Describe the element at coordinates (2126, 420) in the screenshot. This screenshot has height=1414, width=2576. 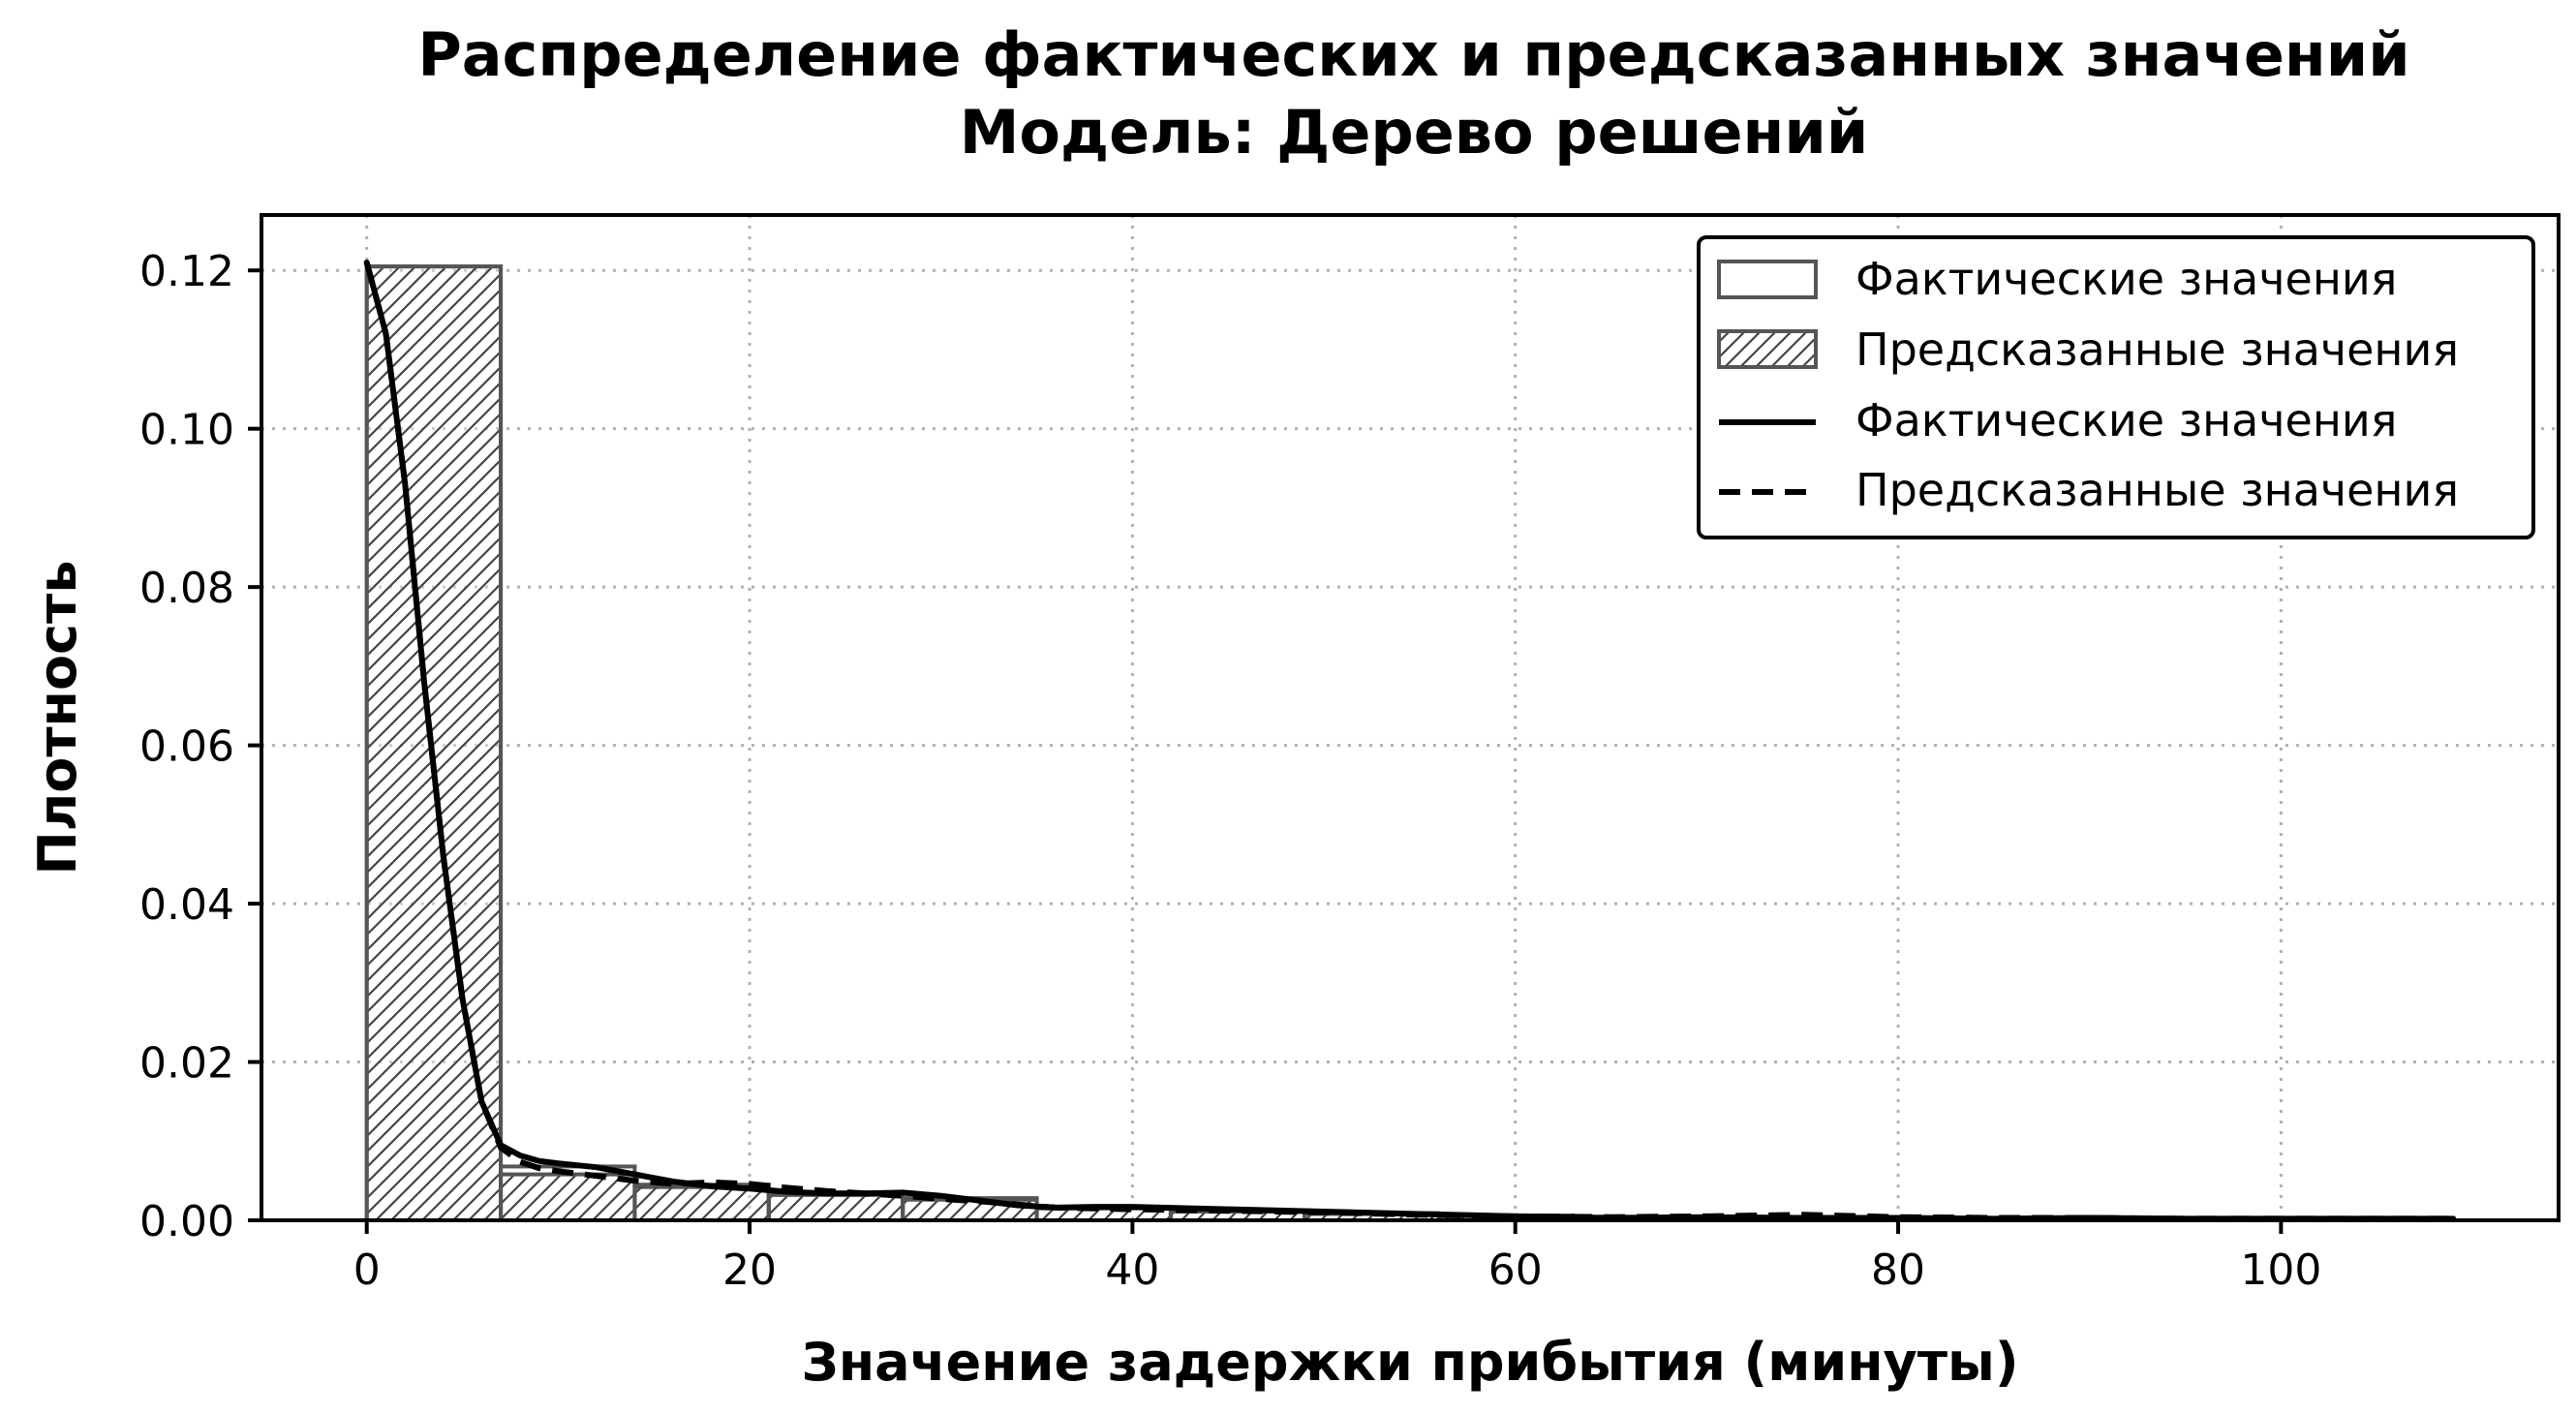
I see `legend-label-actual-kde: Фактические значения` at that location.